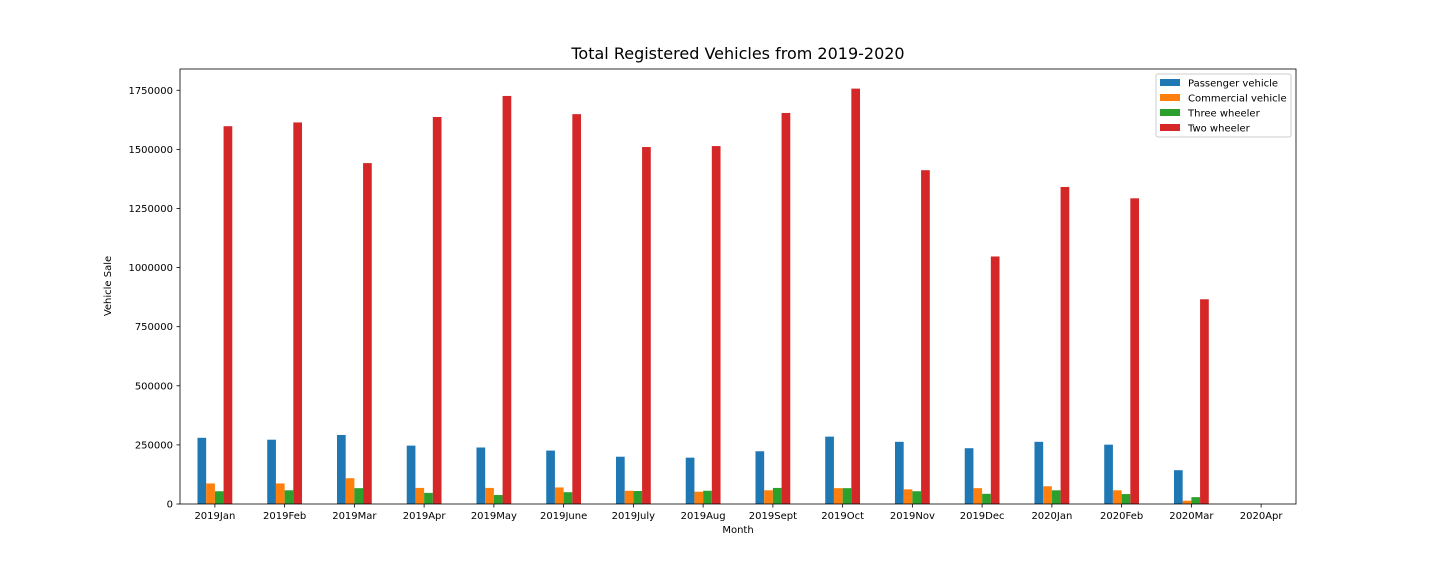  What do you see at coordinates (1178, 487) in the screenshot?
I see `bar-2020Mar-passenger-vehicle` at bounding box center [1178, 487].